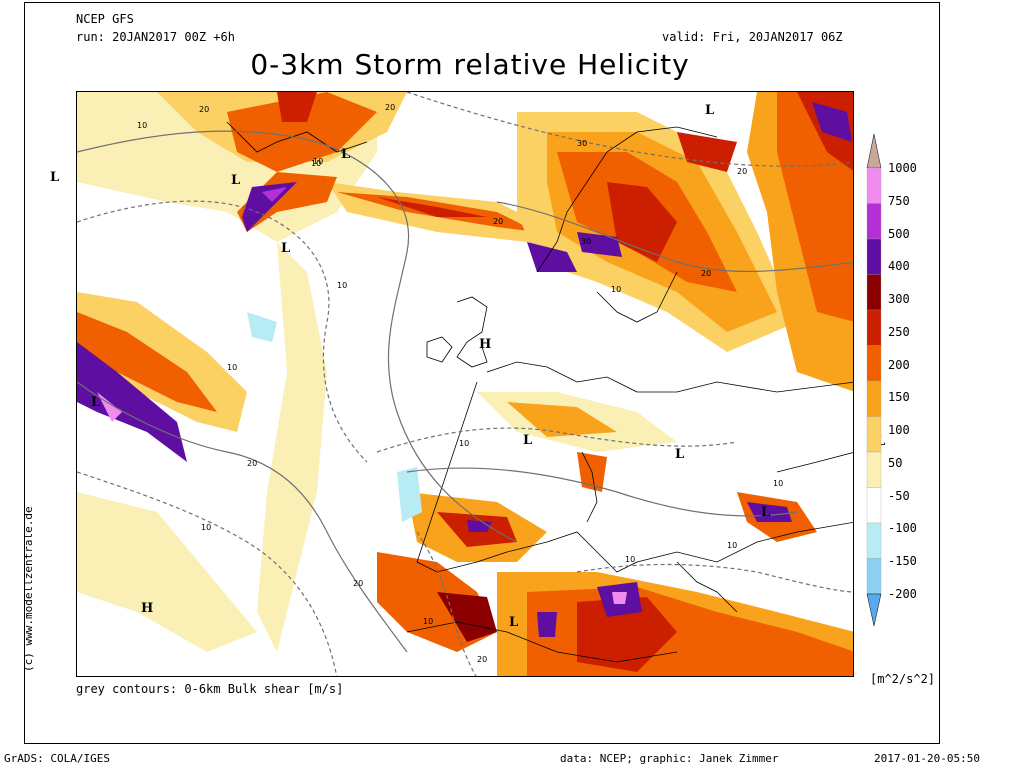  What do you see at coordinates (902, 594) in the screenshot?
I see `legend-label: -200` at bounding box center [902, 594].